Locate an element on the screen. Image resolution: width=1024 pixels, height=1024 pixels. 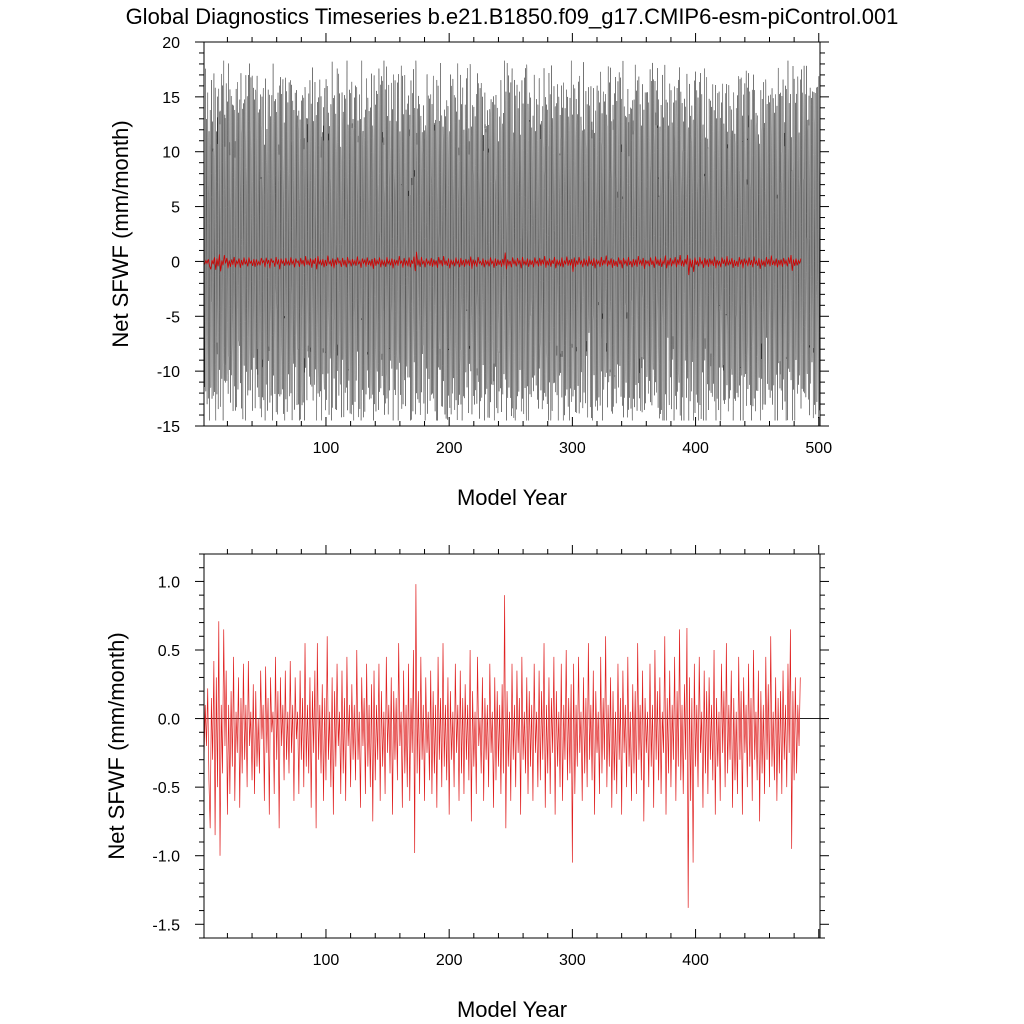
y-tick-label: -1.0 is located at coordinates (166, 857).